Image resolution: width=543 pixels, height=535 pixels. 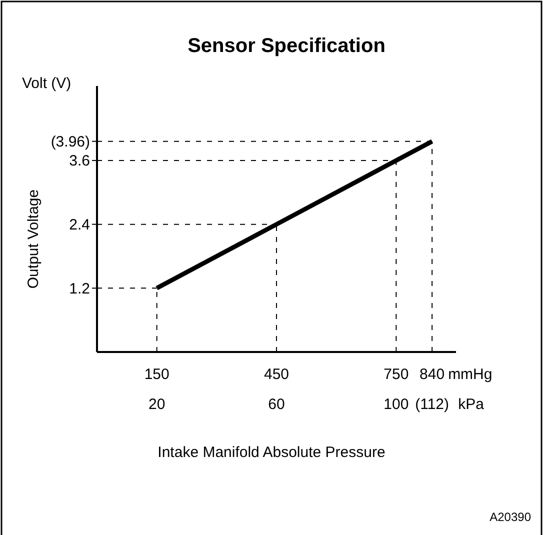 I want to click on x2-tick-label: 20, so click(x=157, y=404).